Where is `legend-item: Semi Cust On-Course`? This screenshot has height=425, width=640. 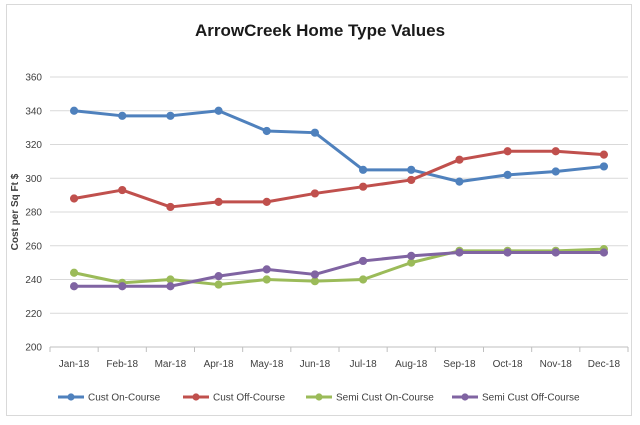
legend-item: Semi Cust On-Course is located at coordinates (370, 398).